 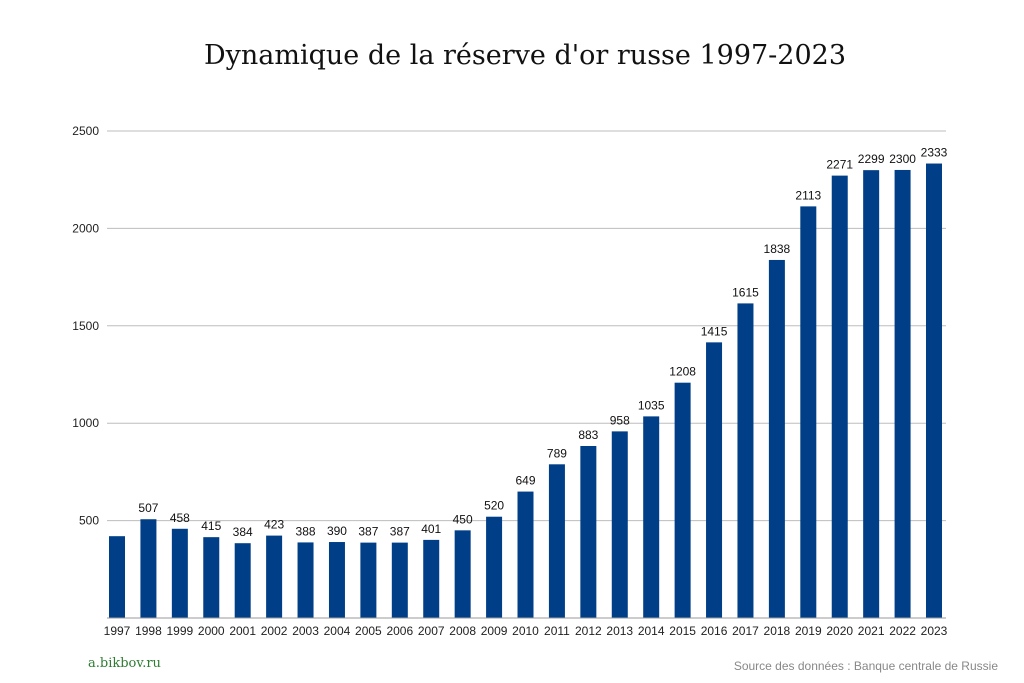 I want to click on bar-2007, so click(x=431, y=578).